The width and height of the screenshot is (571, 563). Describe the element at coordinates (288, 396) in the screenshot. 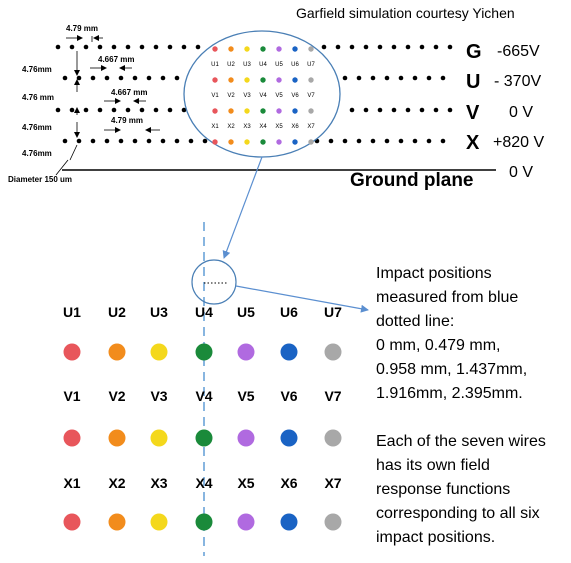

I see `wire-label: V6` at that location.